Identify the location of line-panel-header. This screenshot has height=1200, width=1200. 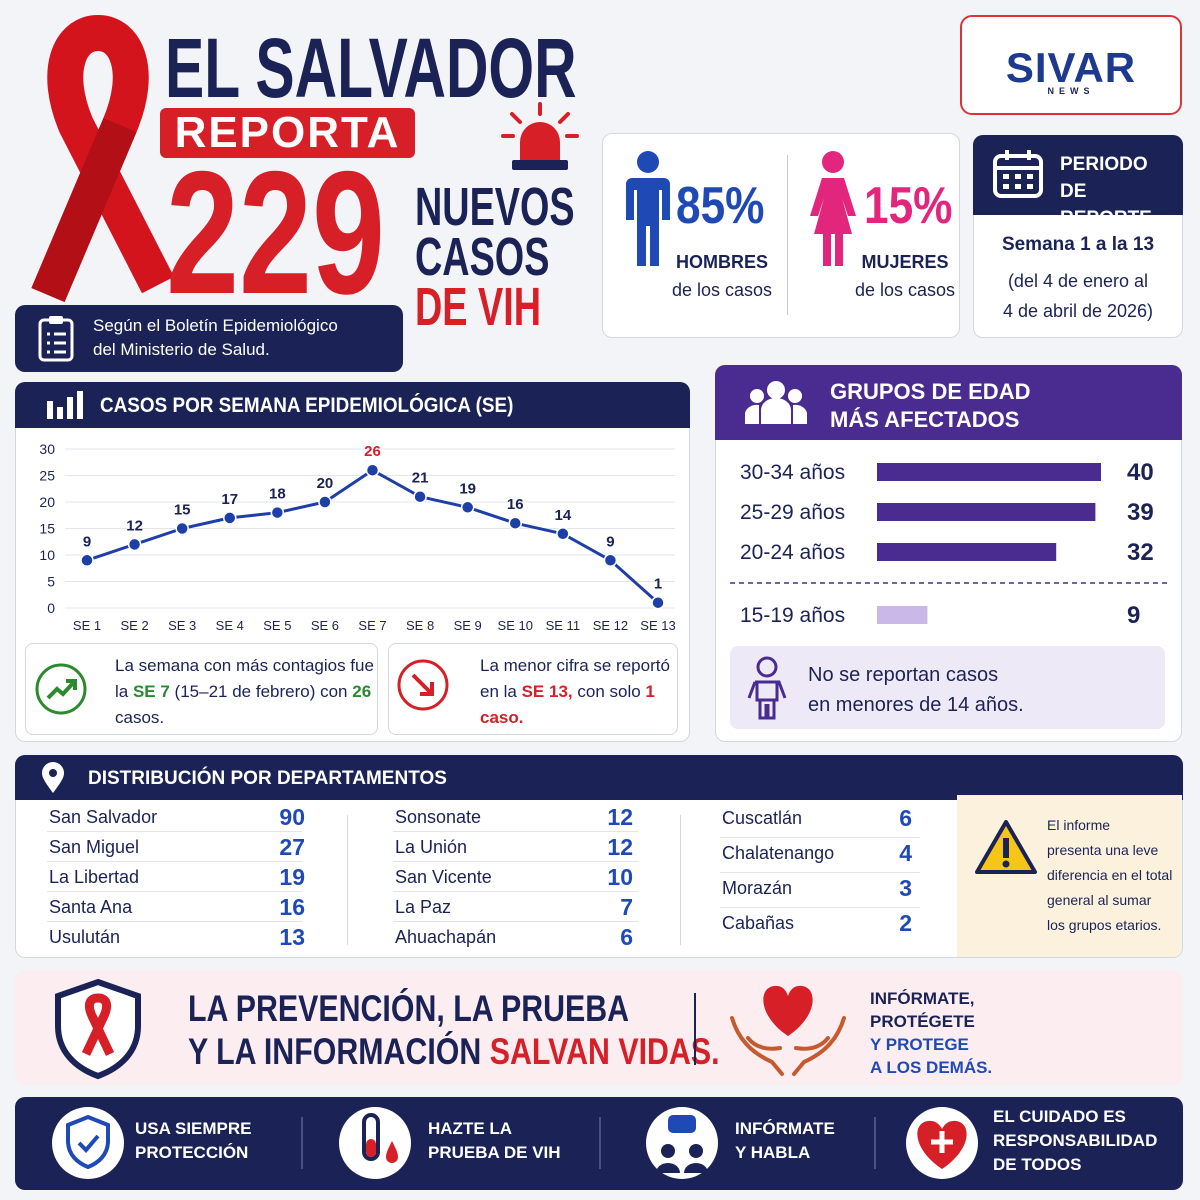
(352, 405).